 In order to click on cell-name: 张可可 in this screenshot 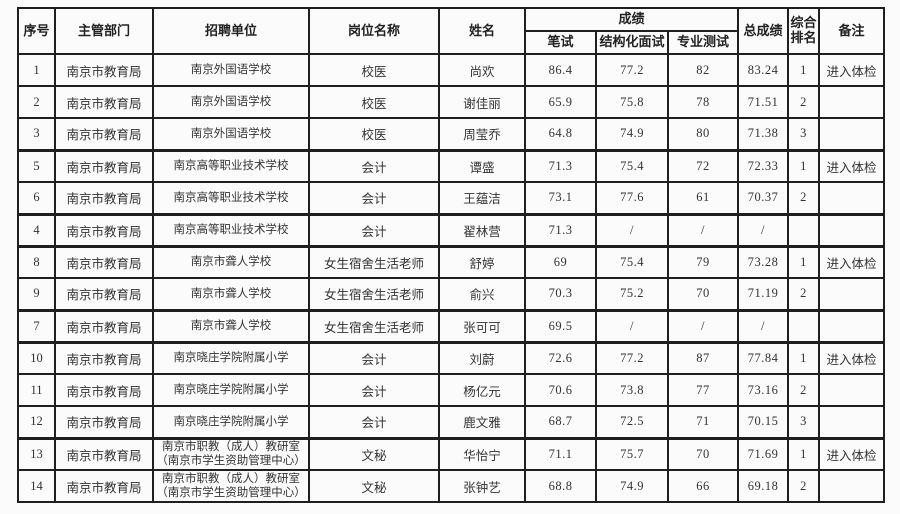, I will do `click(482, 325)`.